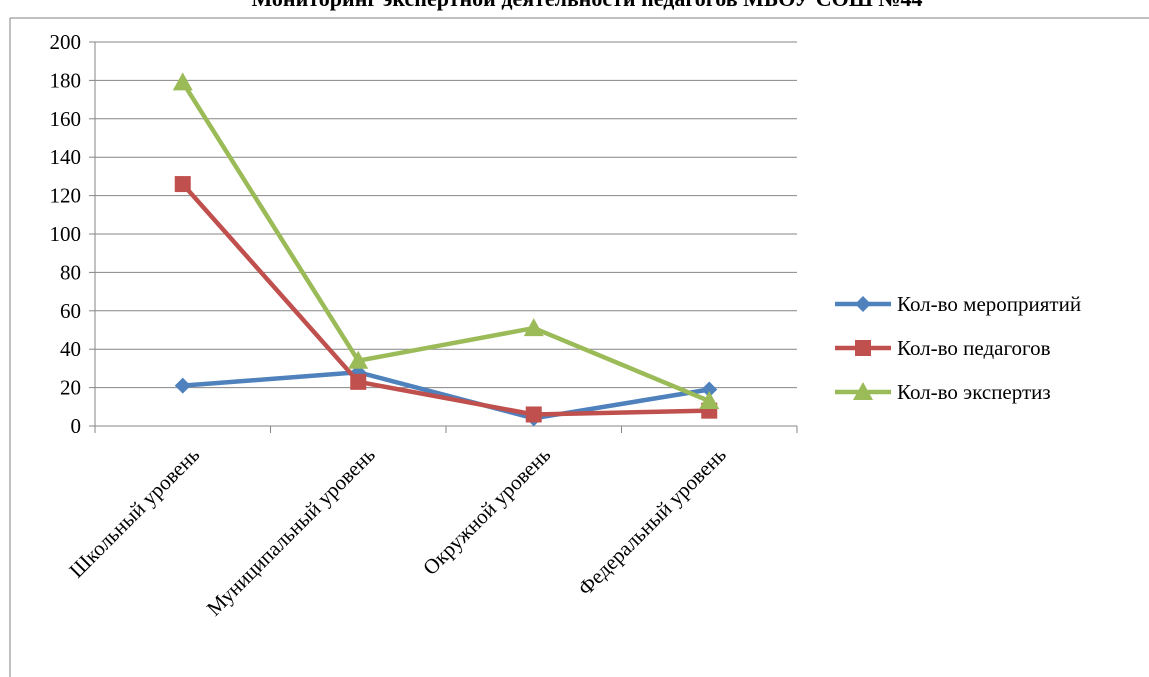  Describe the element at coordinates (989, 304) in the screenshot. I see `legend-label: Кол-во мероприятий` at that location.